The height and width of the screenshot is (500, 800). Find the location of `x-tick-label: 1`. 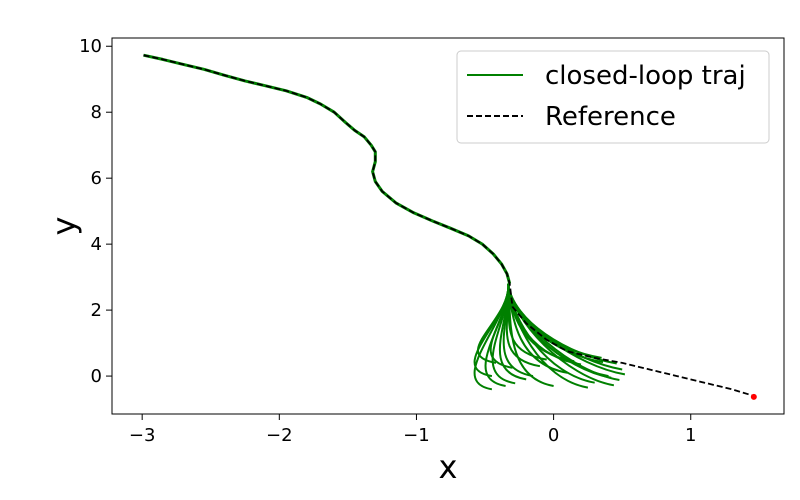

x-tick-label: 1 is located at coordinates (690, 435).